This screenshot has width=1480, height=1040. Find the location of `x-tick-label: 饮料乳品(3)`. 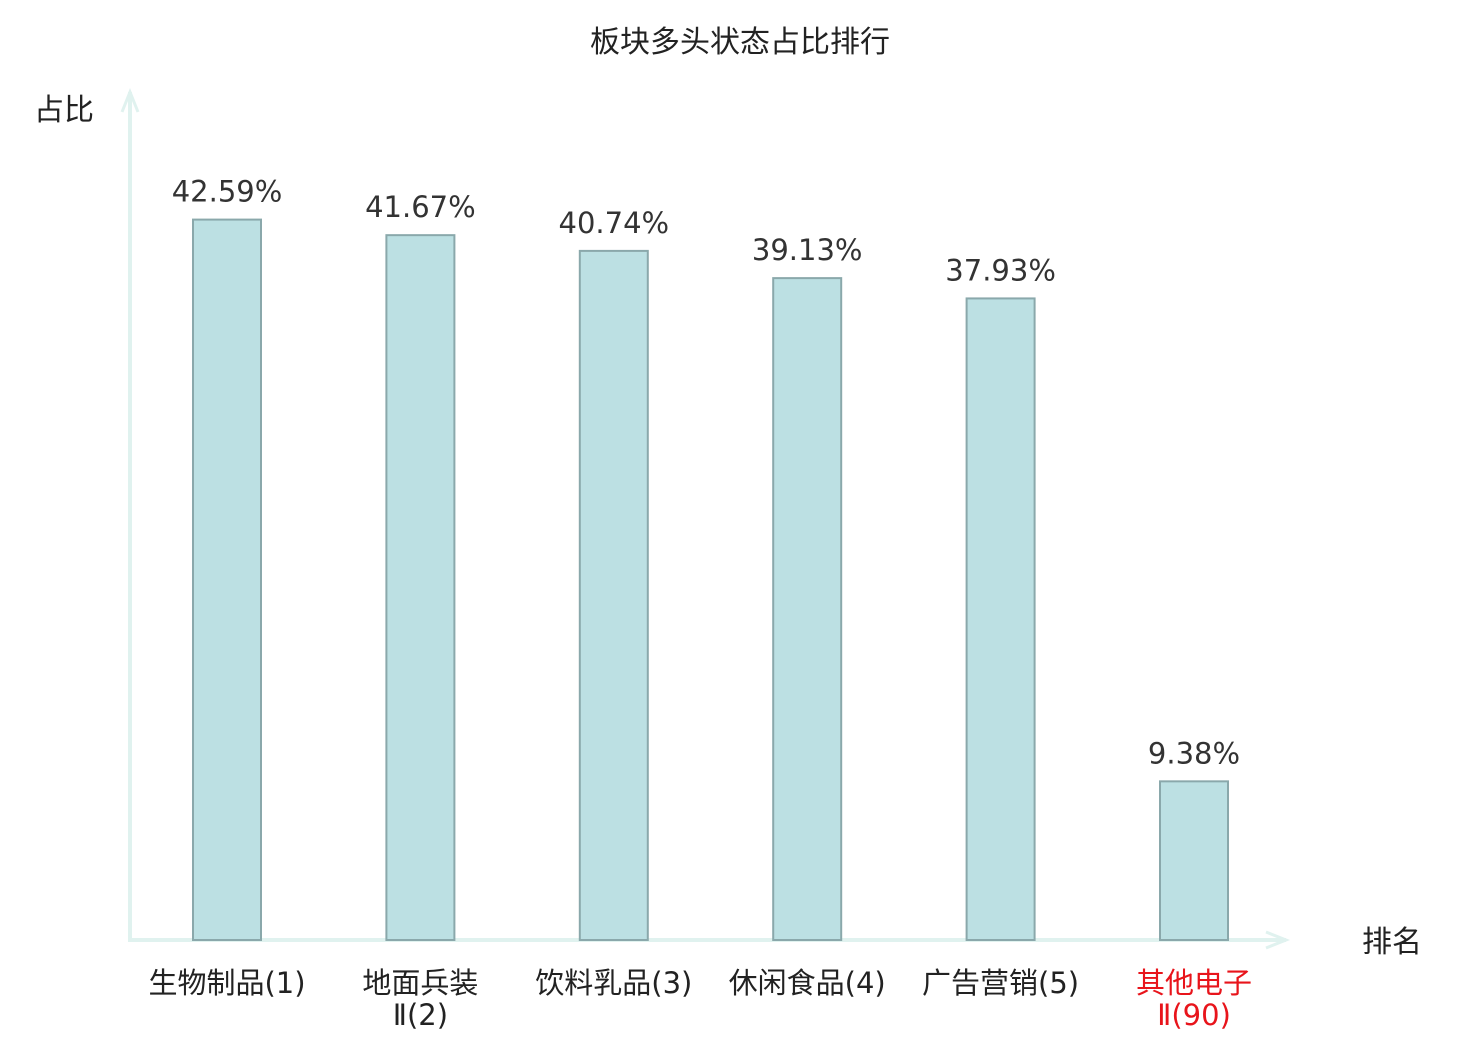

x-tick-label: 饮料乳品(3) is located at coordinates (613, 983).